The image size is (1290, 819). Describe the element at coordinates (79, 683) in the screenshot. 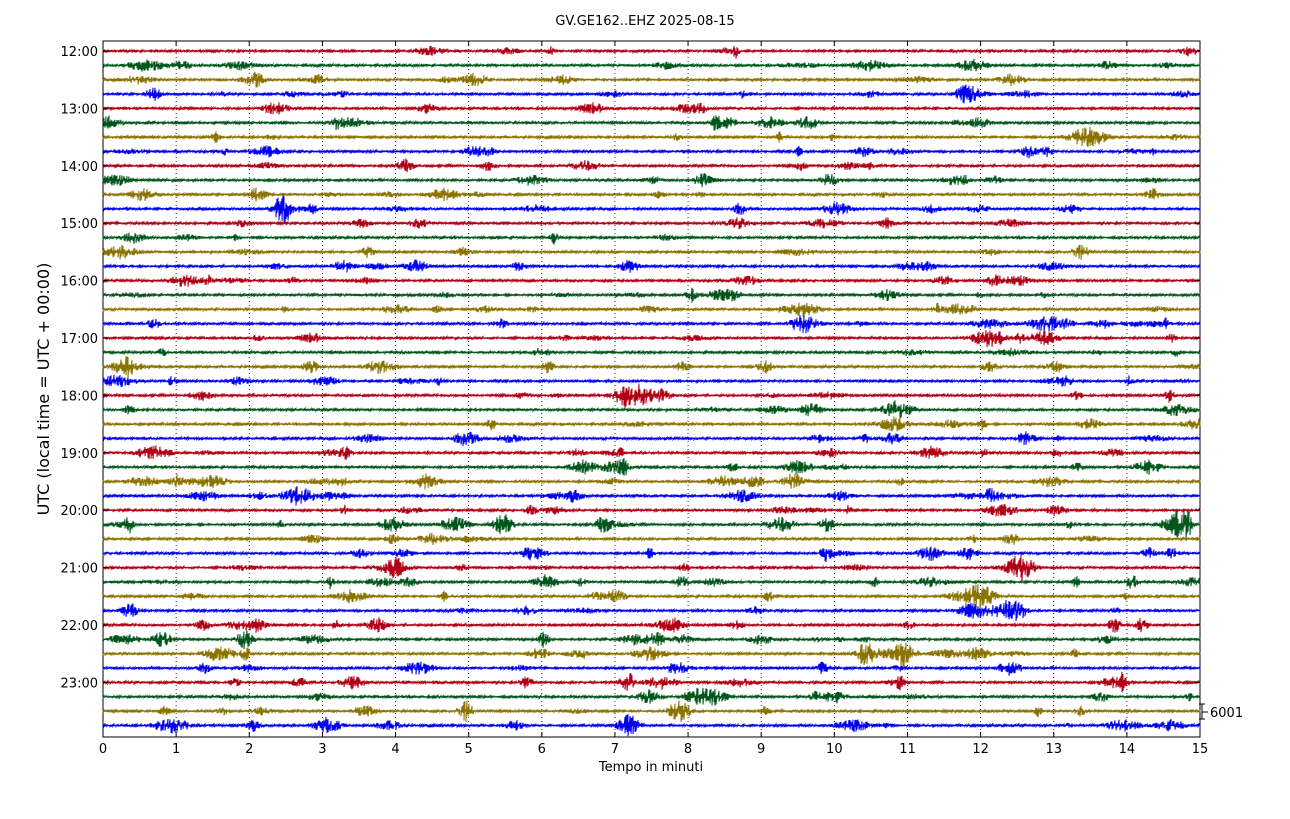

I see `y-tick-label: 23:00` at that location.